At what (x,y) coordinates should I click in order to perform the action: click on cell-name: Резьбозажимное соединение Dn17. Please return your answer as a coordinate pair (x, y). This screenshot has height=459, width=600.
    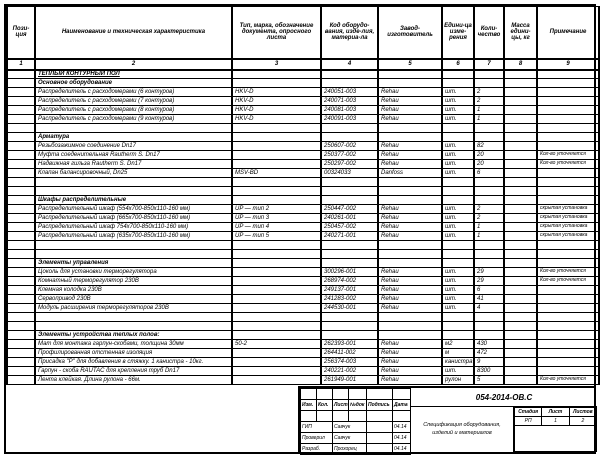
    Looking at the image, I should click on (133, 146).